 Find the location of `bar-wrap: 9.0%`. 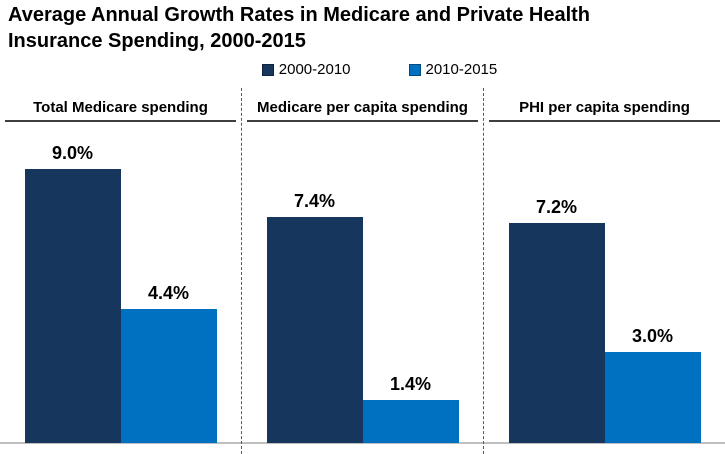

bar-wrap: 9.0% is located at coordinates (72, 292).